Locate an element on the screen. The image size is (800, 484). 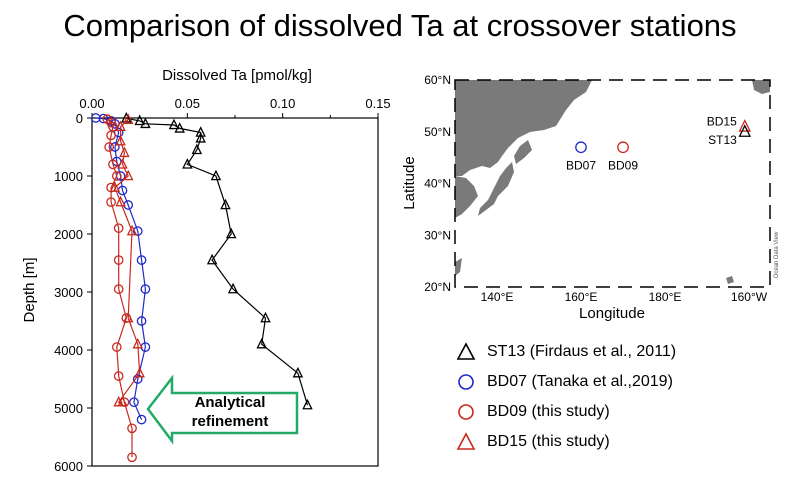
map-y-tick-label: 30°N is located at coordinates (437, 235).